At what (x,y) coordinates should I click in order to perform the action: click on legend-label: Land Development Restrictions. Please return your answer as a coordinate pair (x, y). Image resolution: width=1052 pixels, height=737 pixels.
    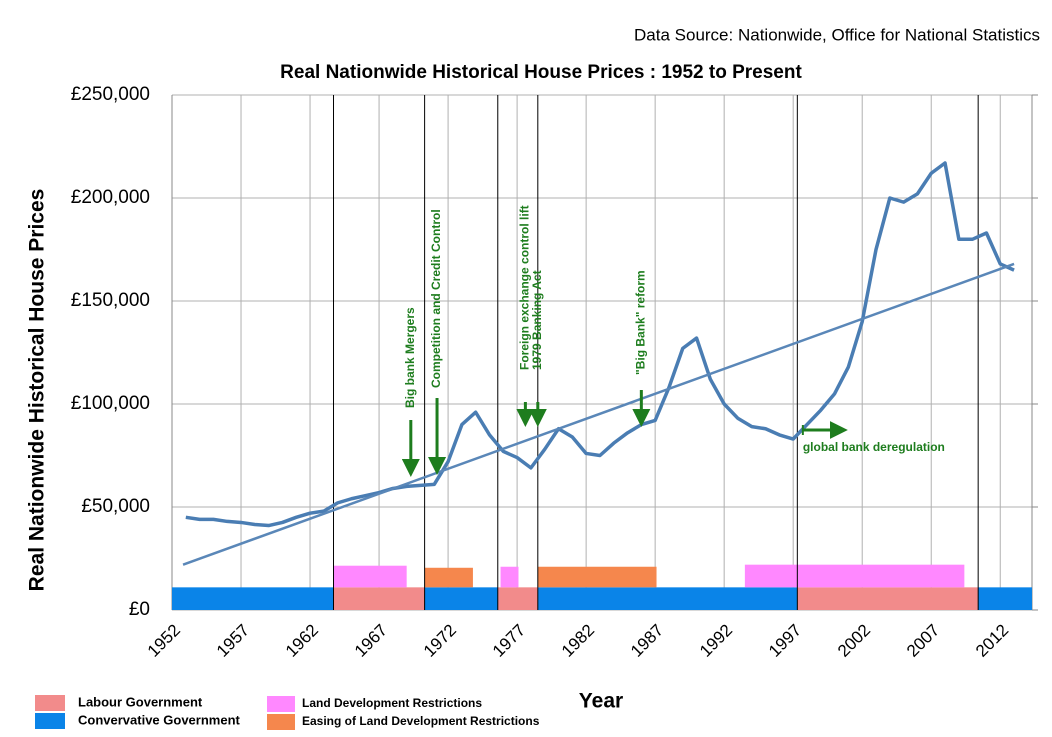
    Looking at the image, I should click on (392, 703).